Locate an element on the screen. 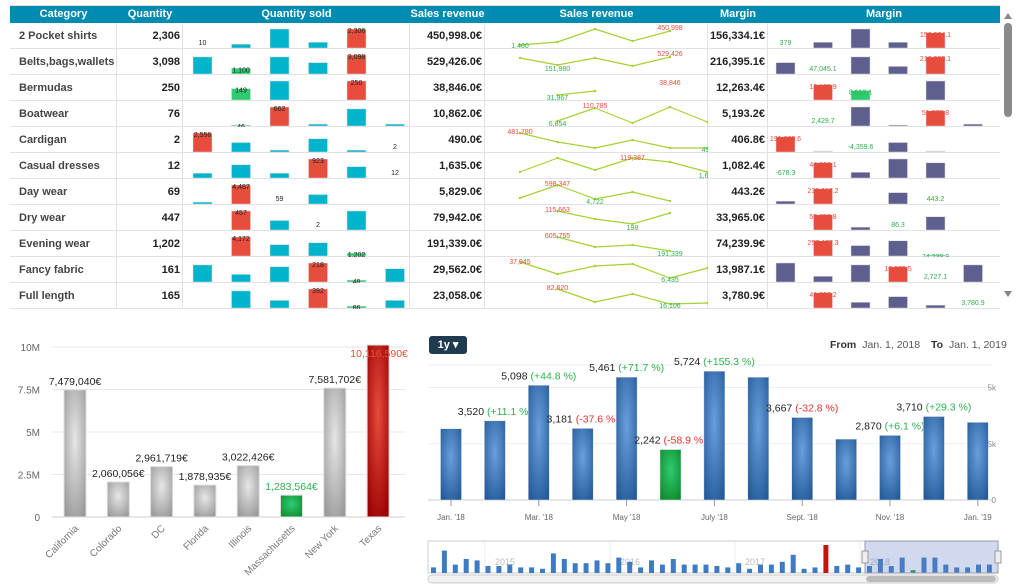  x-tick-label: California is located at coordinates (62, 542).